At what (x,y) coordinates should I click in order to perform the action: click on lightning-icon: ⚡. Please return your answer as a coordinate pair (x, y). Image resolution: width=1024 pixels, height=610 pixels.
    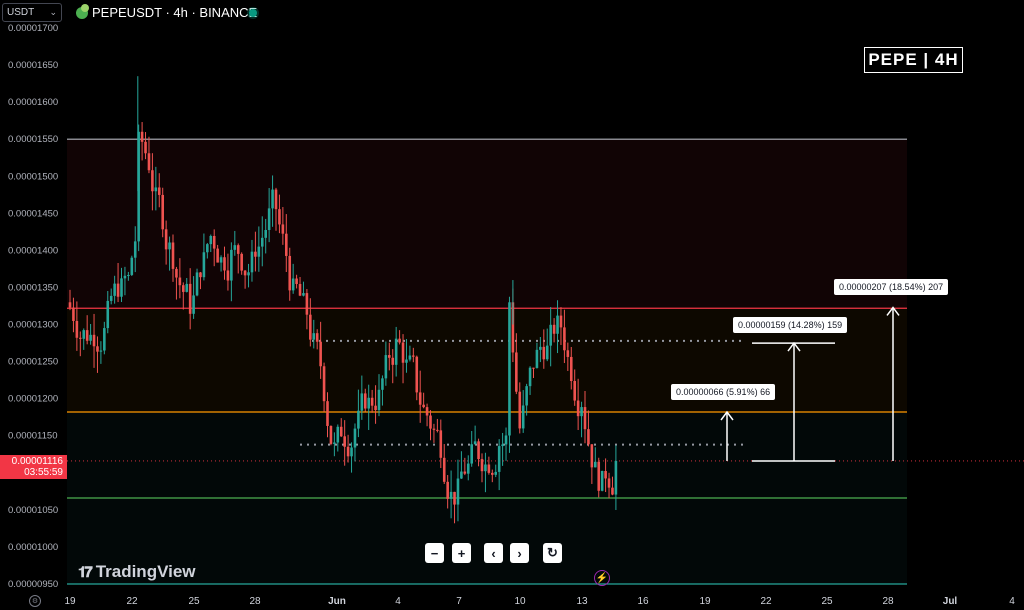
    Looking at the image, I should click on (602, 578).